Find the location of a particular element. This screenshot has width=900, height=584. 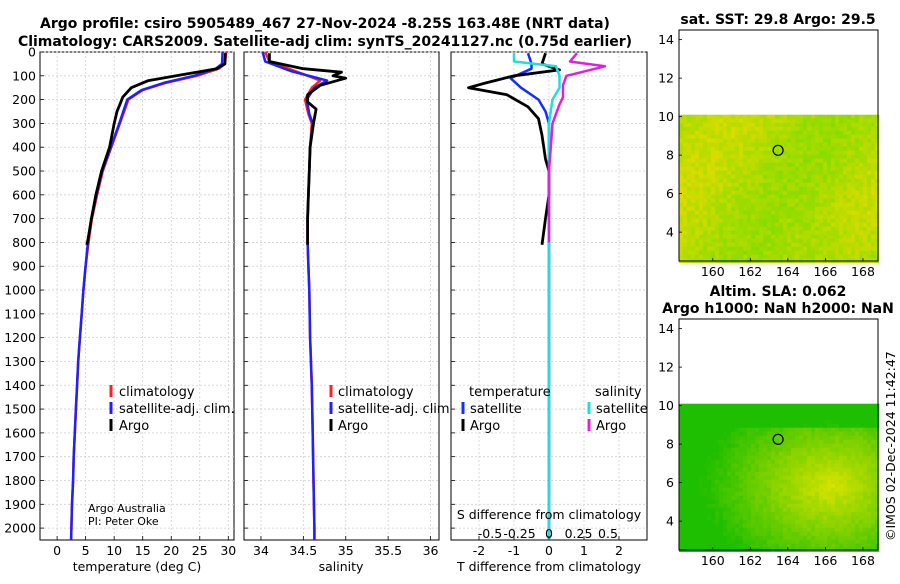

sla-map-title-1: Altim. SLA: 0.062 is located at coordinates (778, 292).